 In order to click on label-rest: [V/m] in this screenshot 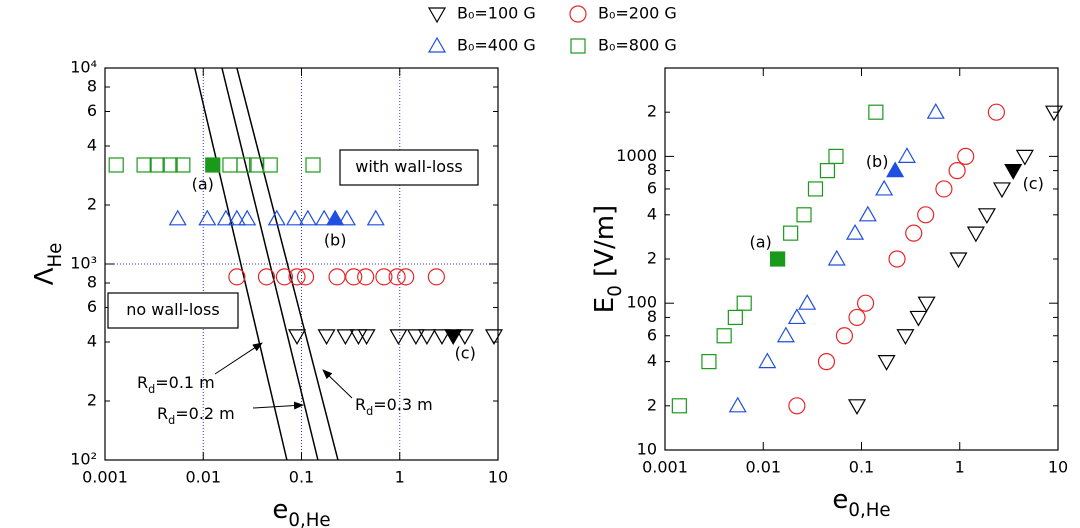, I will do `click(605, 245)`.